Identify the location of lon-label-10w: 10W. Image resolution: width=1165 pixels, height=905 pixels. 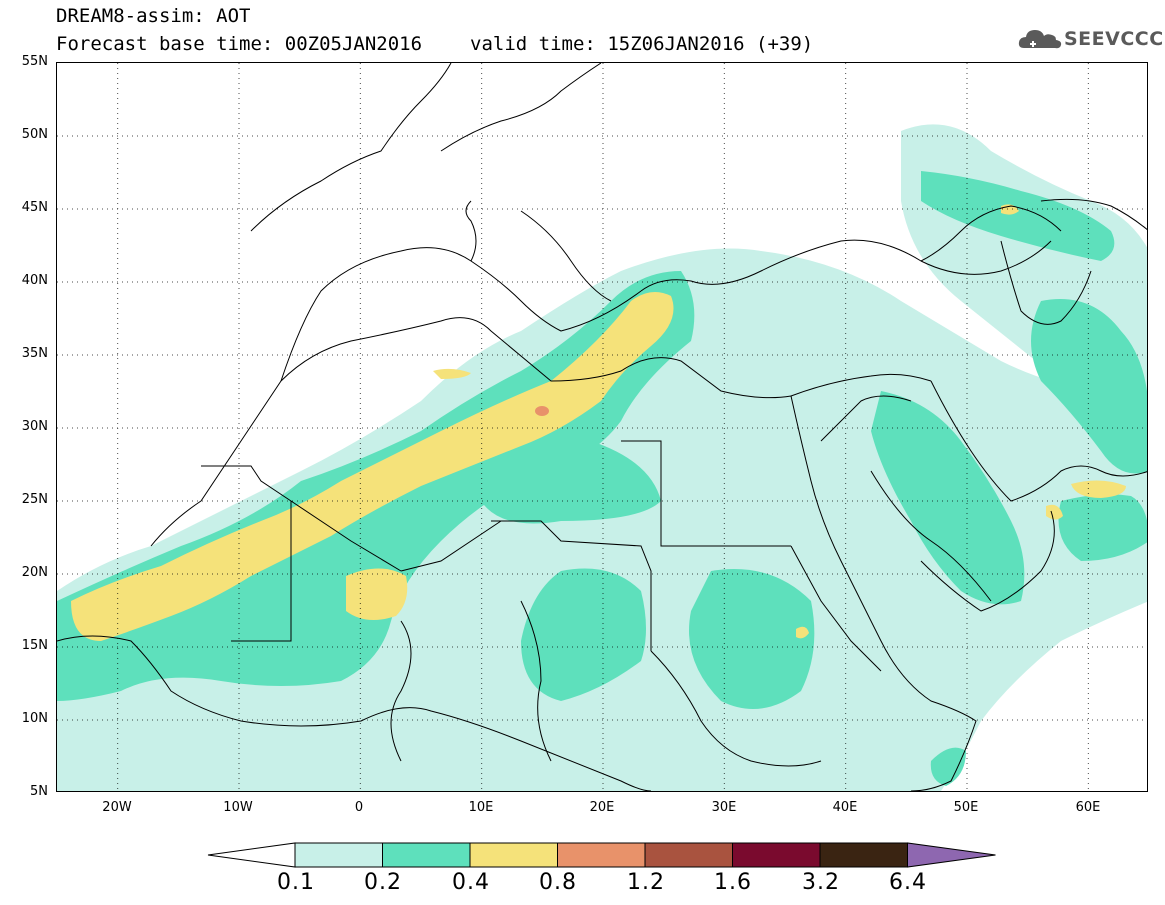
(238, 807).